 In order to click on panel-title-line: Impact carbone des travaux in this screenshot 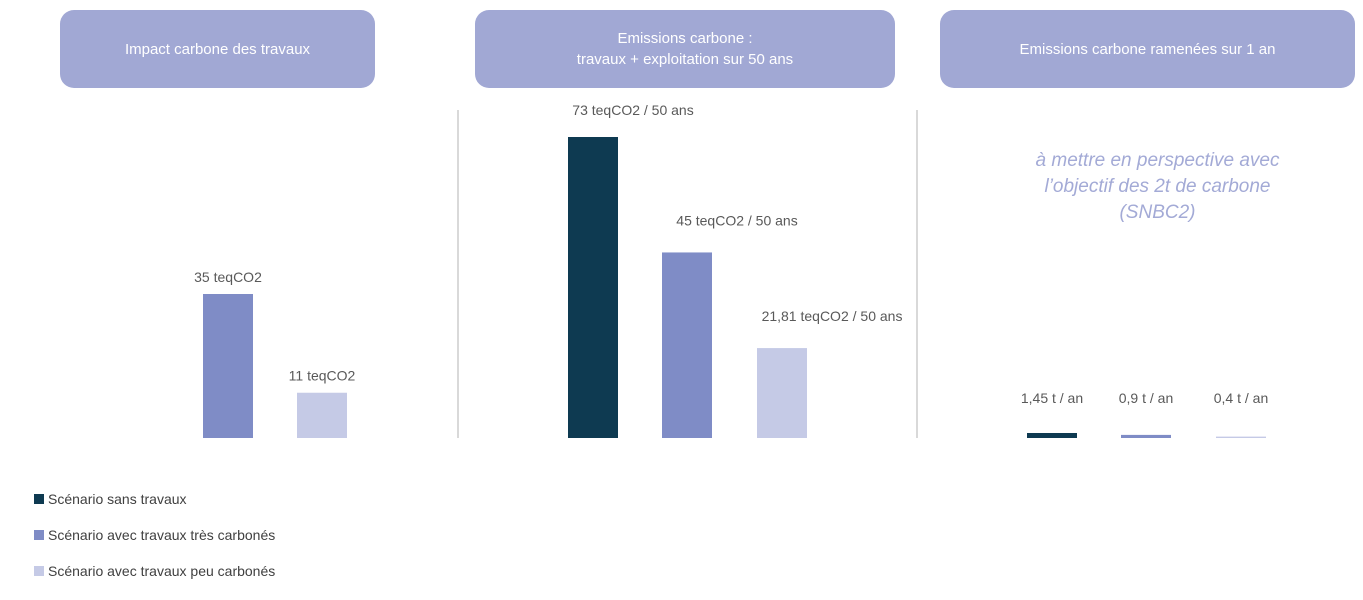, I will do `click(217, 49)`.